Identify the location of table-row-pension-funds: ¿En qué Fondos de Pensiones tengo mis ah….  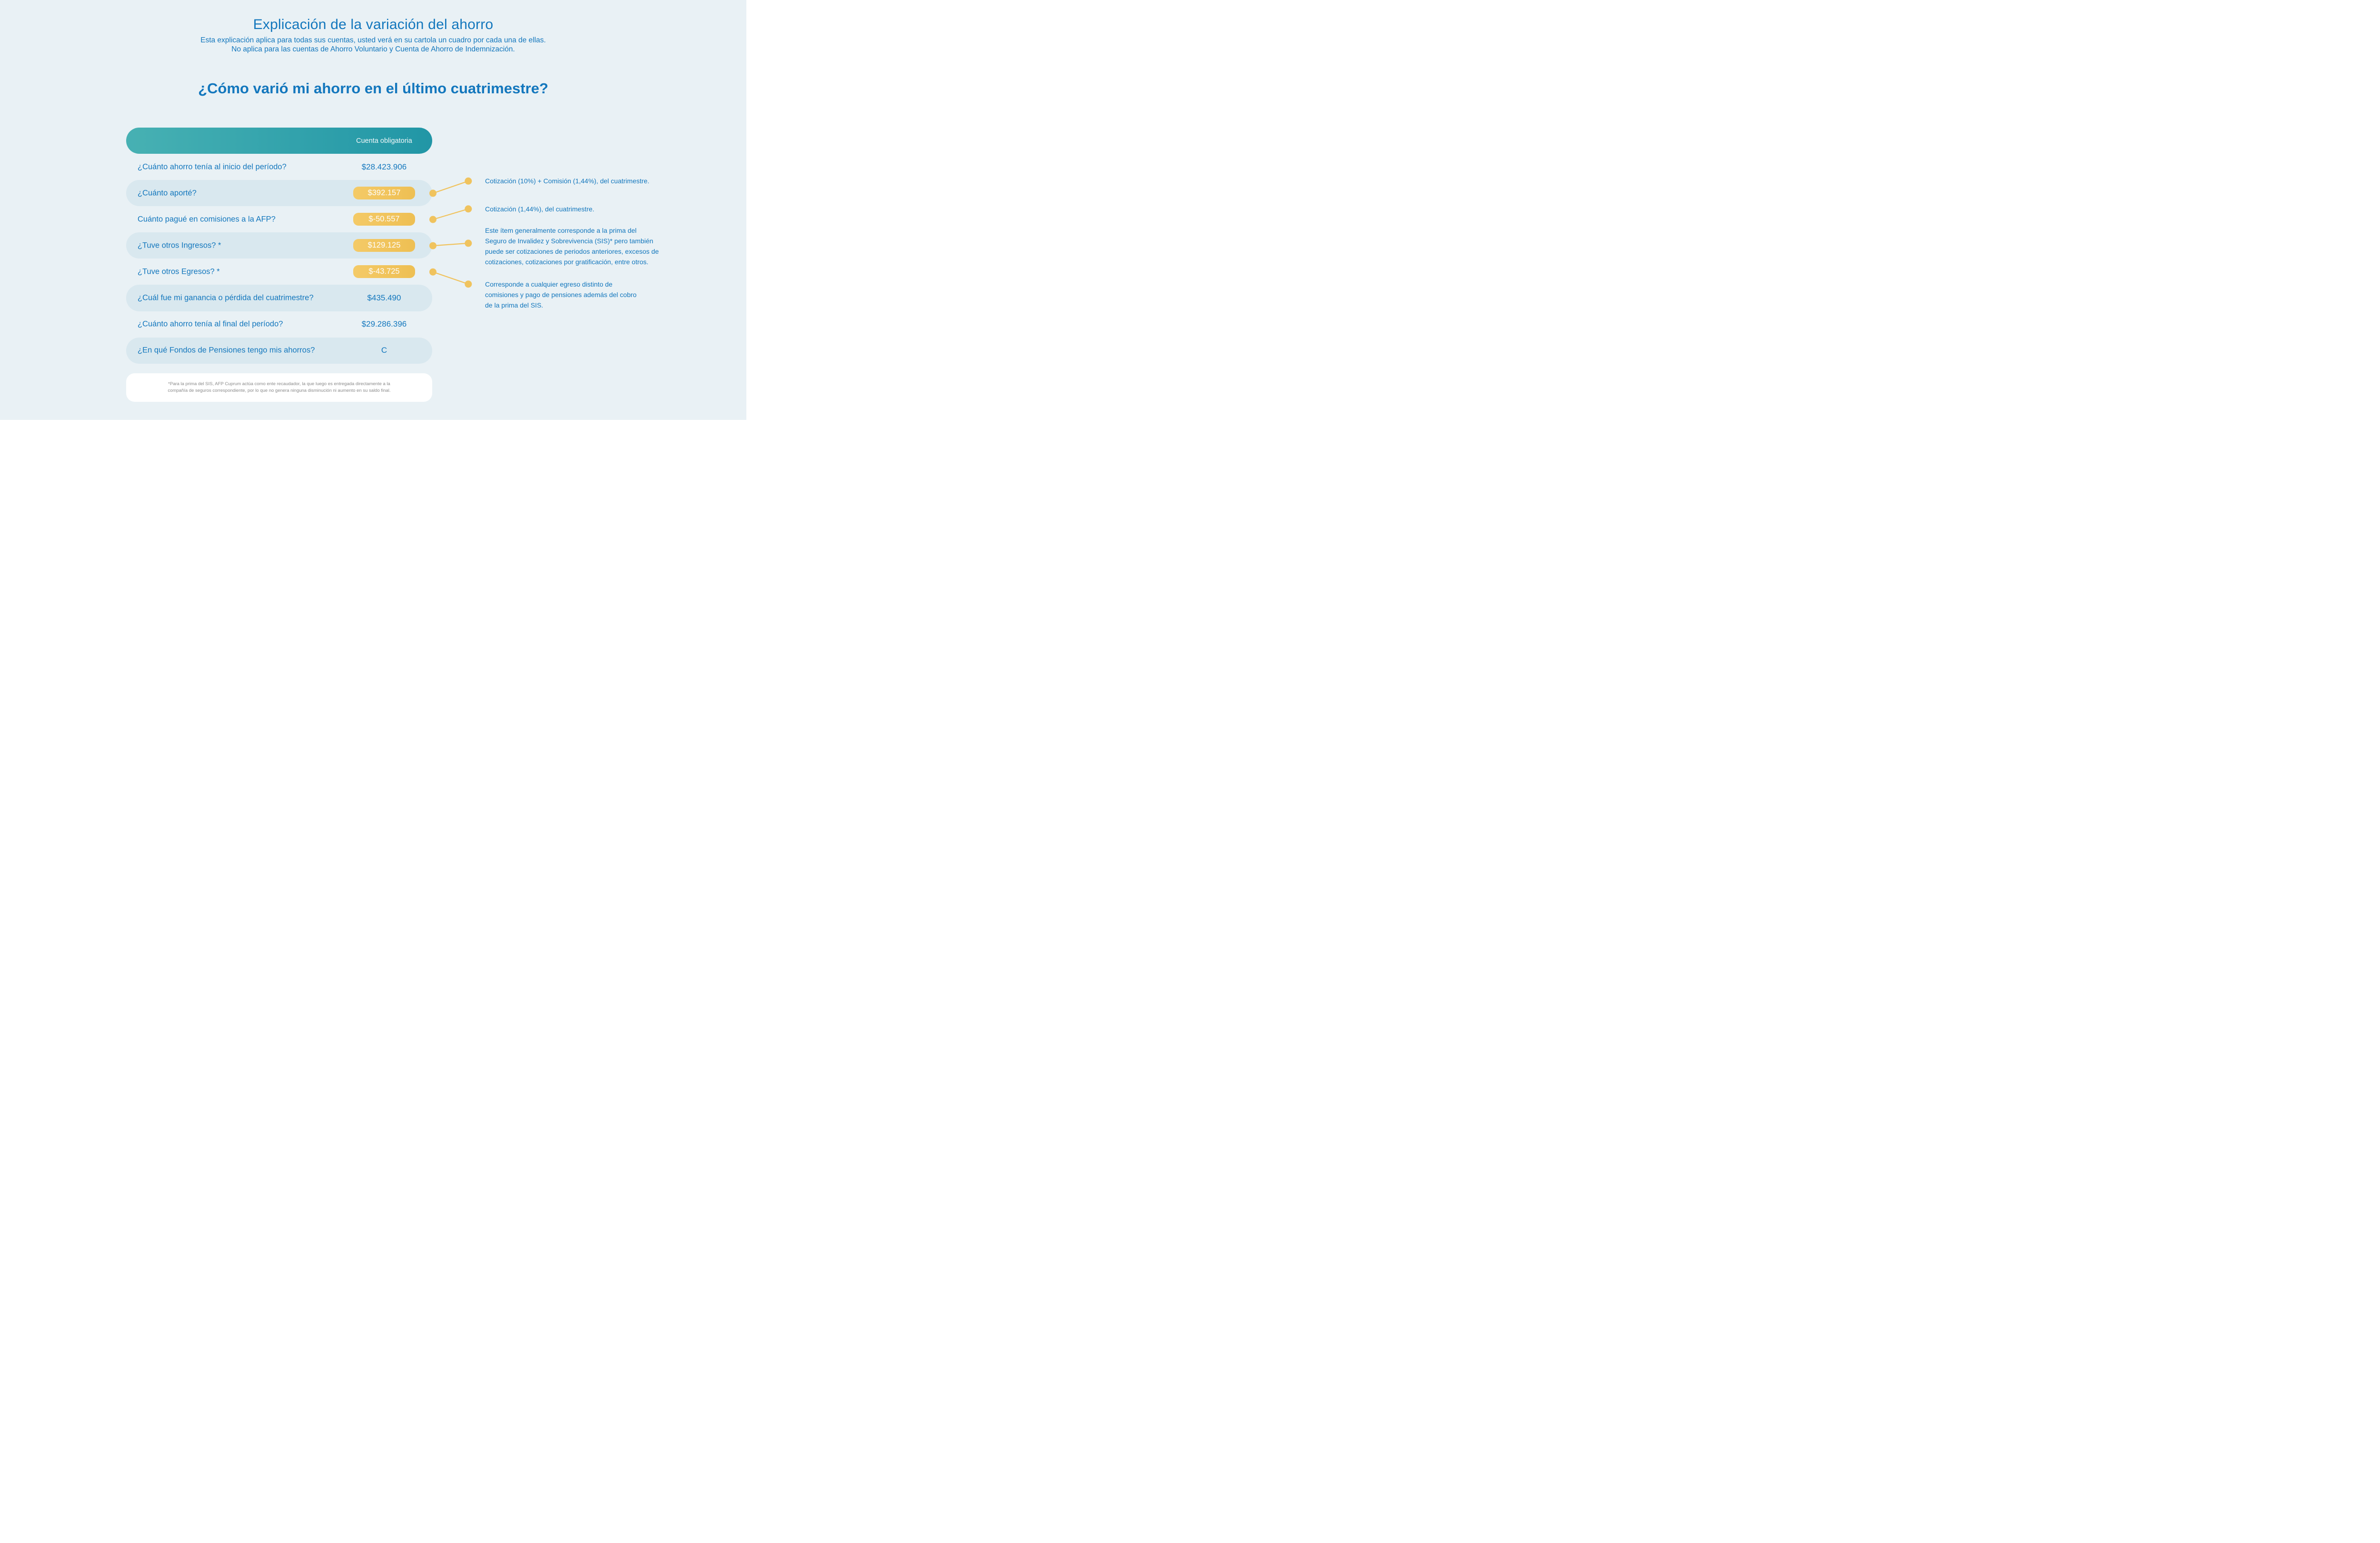
(279, 350).